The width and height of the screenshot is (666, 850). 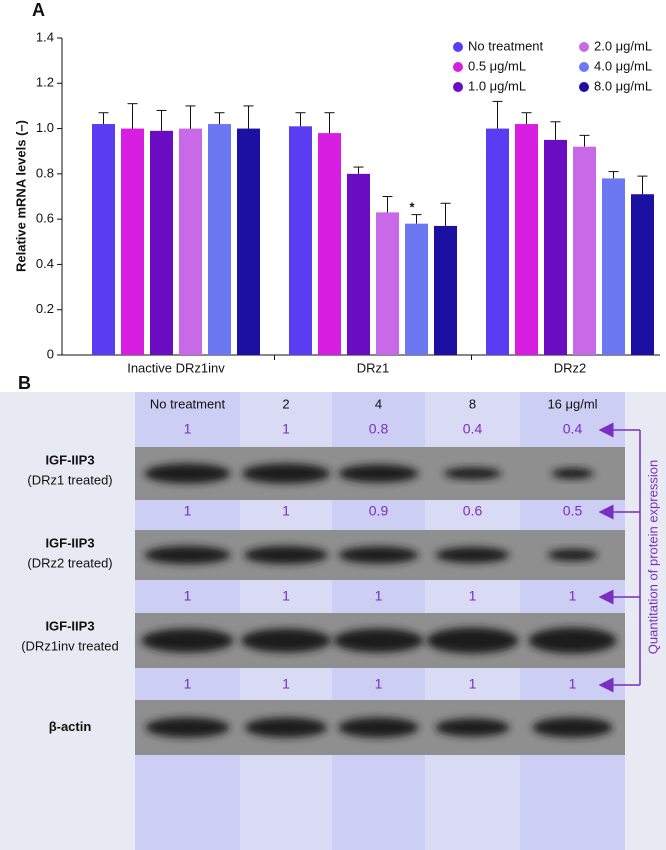 What do you see at coordinates (69, 562) in the screenshot?
I see `row-sublabel: (DRz2 treated)` at bounding box center [69, 562].